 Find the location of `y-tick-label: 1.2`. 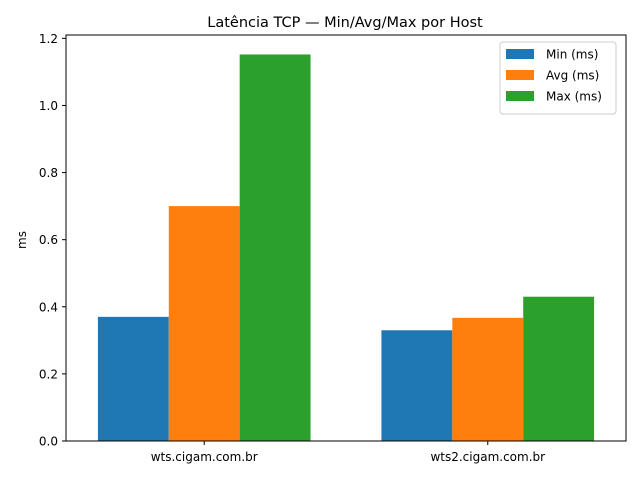

y-tick-label: 1.2 is located at coordinates (48, 39).